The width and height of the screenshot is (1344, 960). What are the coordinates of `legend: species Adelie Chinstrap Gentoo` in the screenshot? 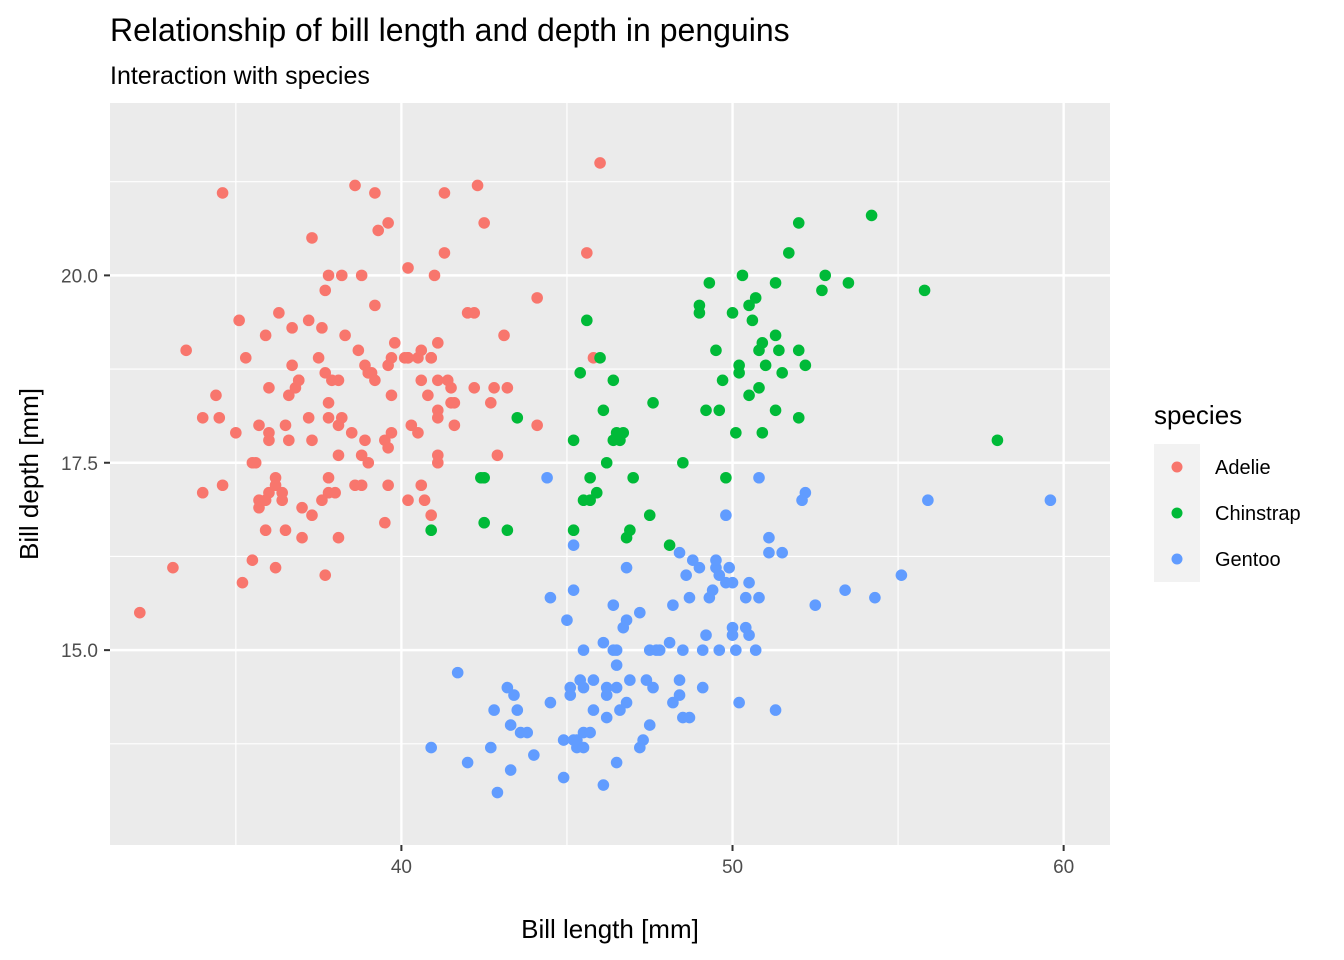 It's located at (1227, 491).